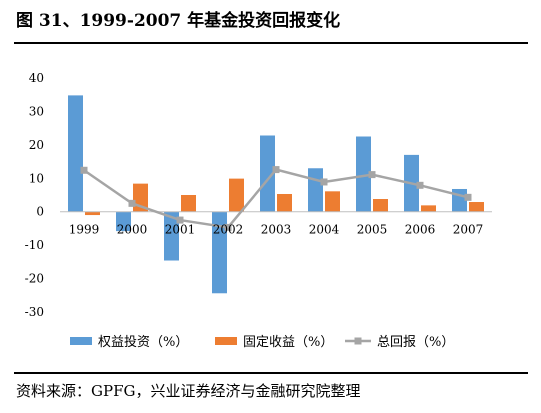  I want to click on y-tick-label: 0, so click(40, 212).